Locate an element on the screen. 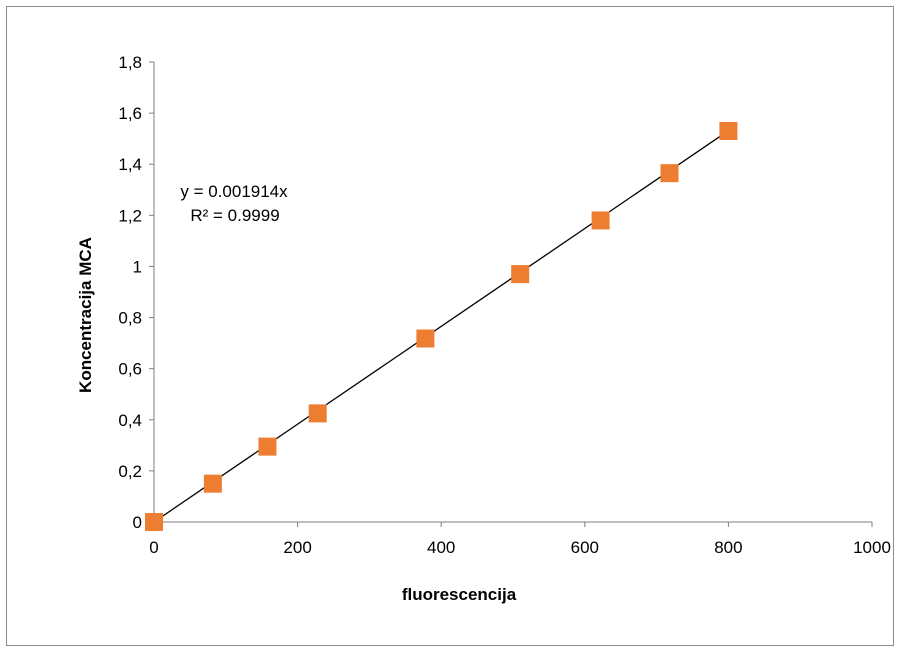 The height and width of the screenshot is (652, 902). x-tick-label: 800 is located at coordinates (728, 547).